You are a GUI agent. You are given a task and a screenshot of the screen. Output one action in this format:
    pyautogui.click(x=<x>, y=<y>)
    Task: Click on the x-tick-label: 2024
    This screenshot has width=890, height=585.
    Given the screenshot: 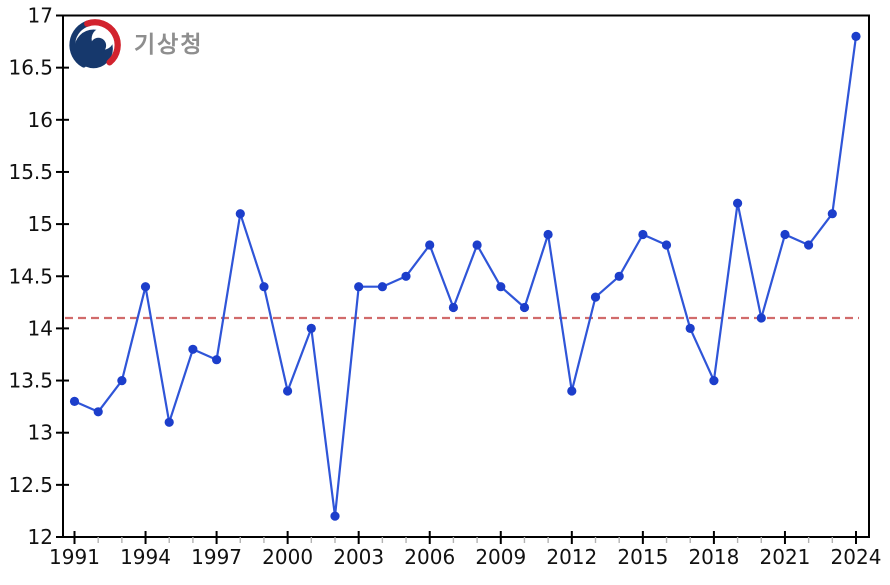 What is the action you would take?
    pyautogui.click(x=856, y=557)
    